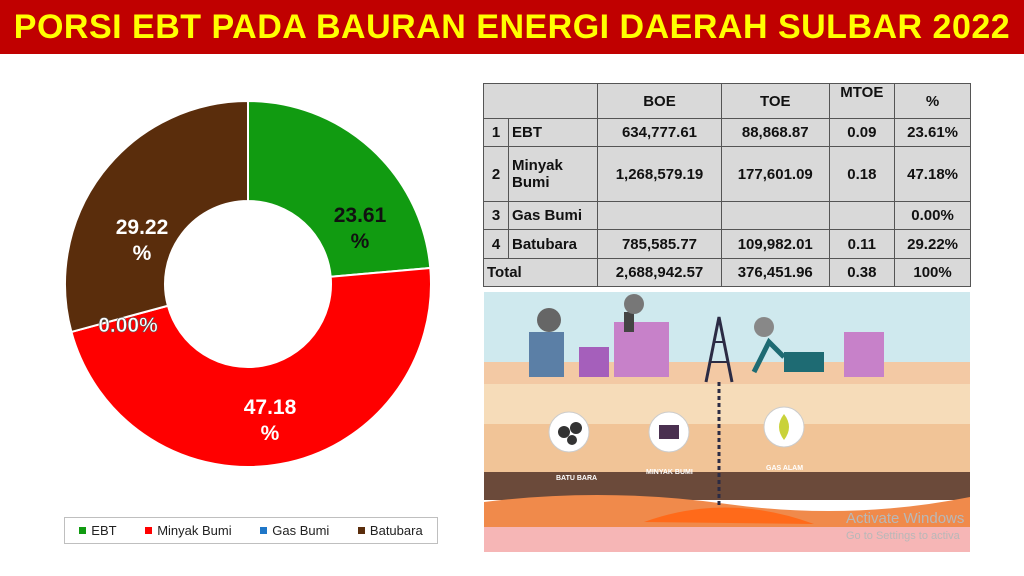 The width and height of the screenshot is (1024, 576). I want to click on legend-label-ebt: EBT, so click(104, 530).